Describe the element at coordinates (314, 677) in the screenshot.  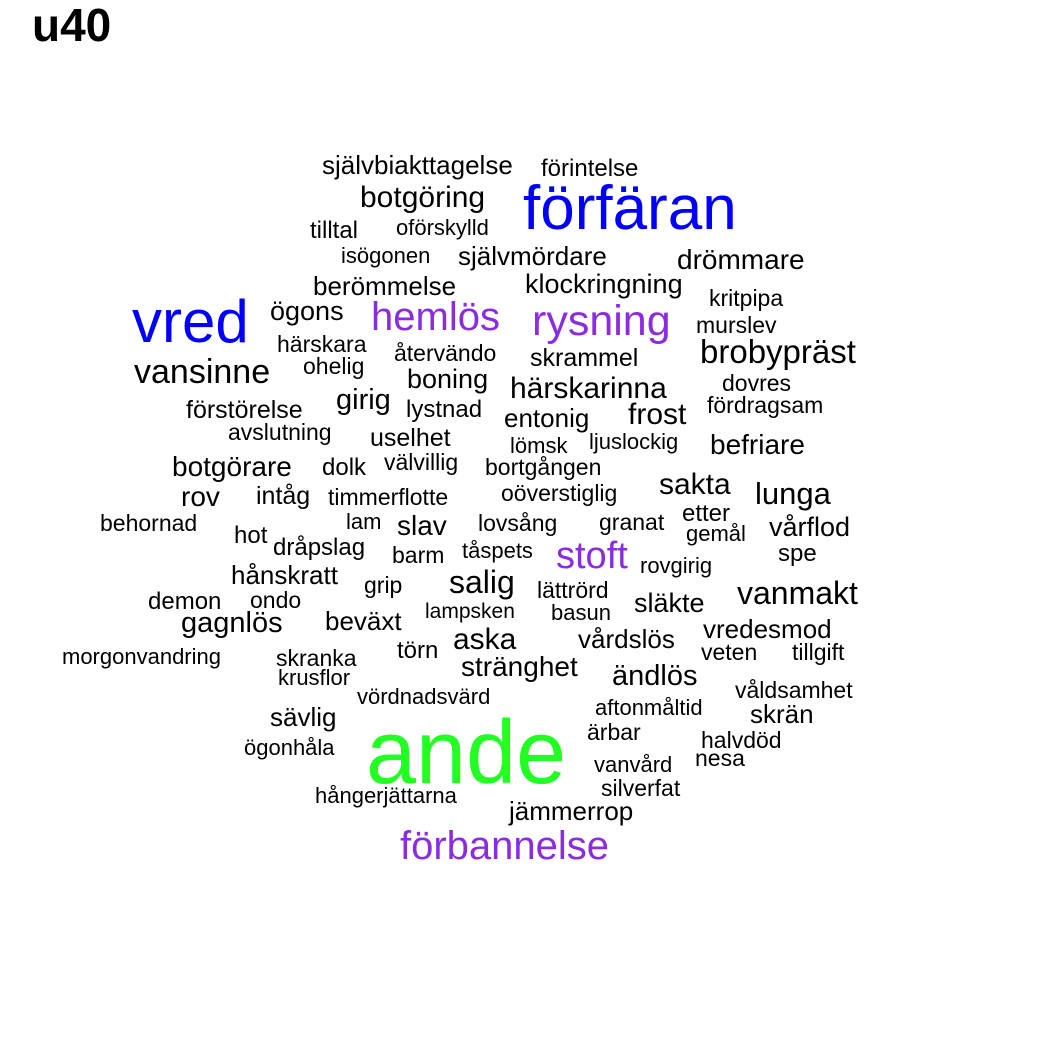
I see `cloud-word-krusflor: krusflor` at that location.